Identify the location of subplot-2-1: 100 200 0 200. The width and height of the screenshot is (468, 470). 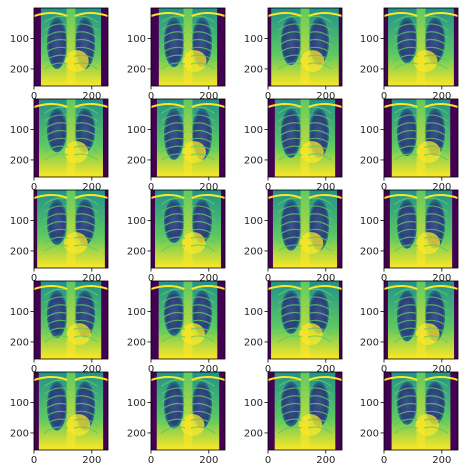
(176, 236).